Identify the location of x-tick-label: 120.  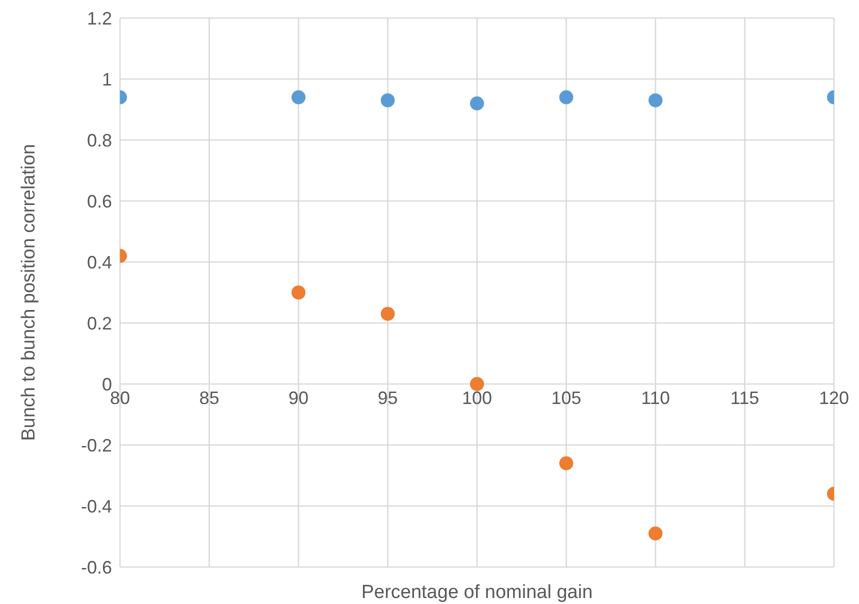
(834, 398).